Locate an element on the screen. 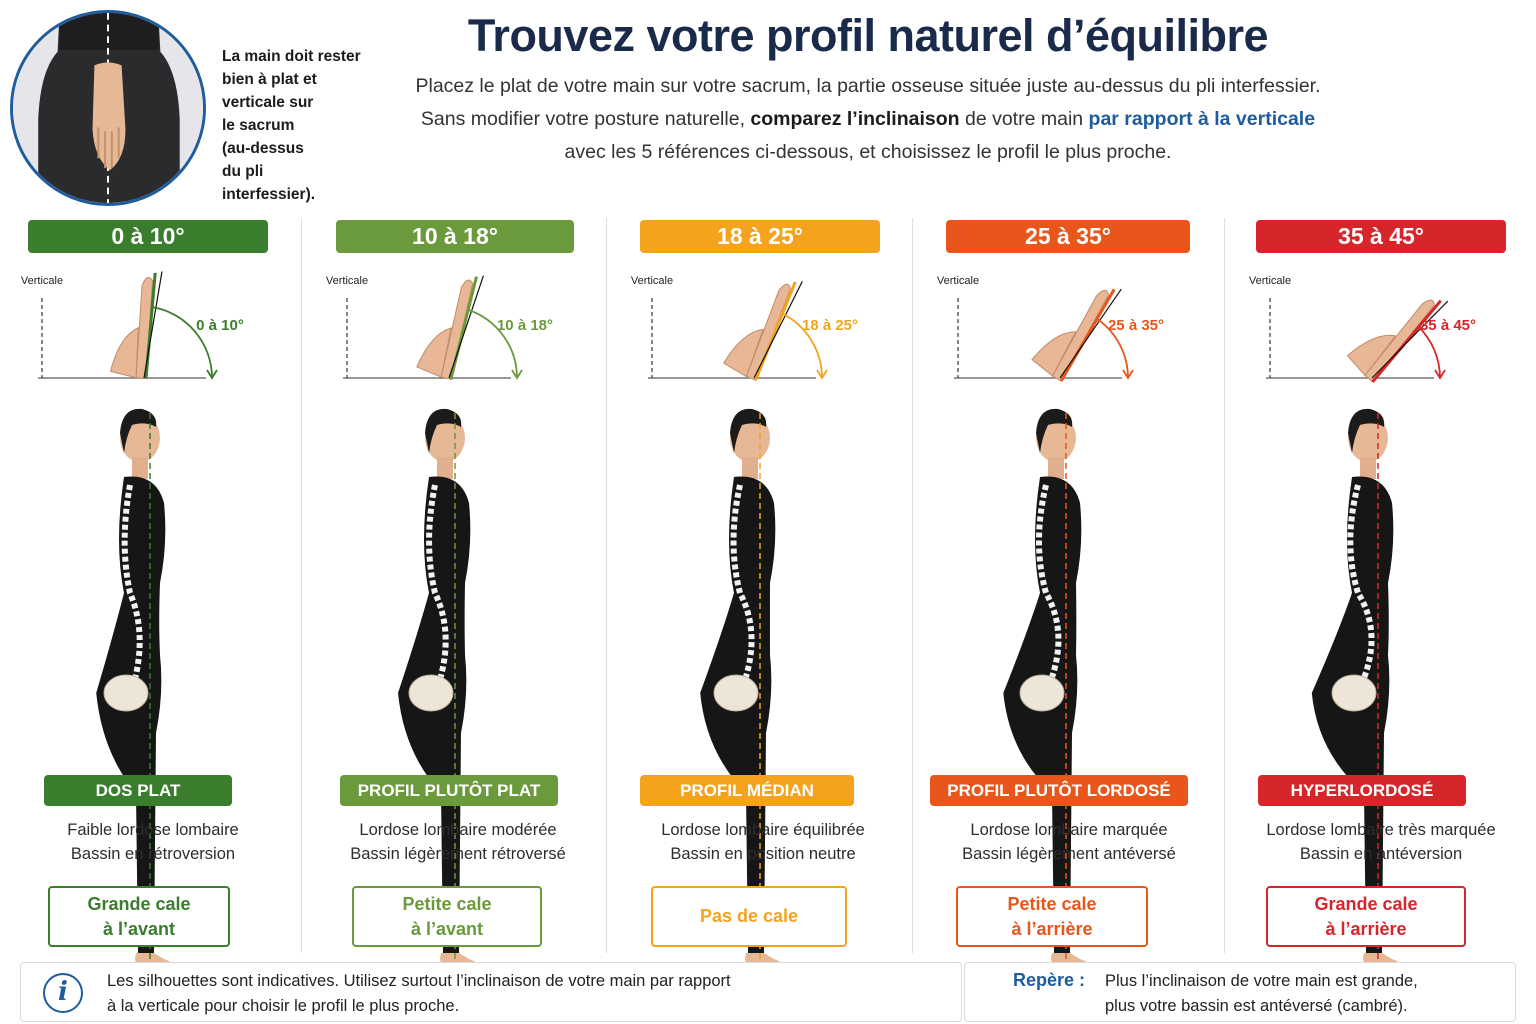 Image resolution: width=1536 pixels, height=1024 pixels. intro-highlight: par rapport à la verticale is located at coordinates (1202, 119).